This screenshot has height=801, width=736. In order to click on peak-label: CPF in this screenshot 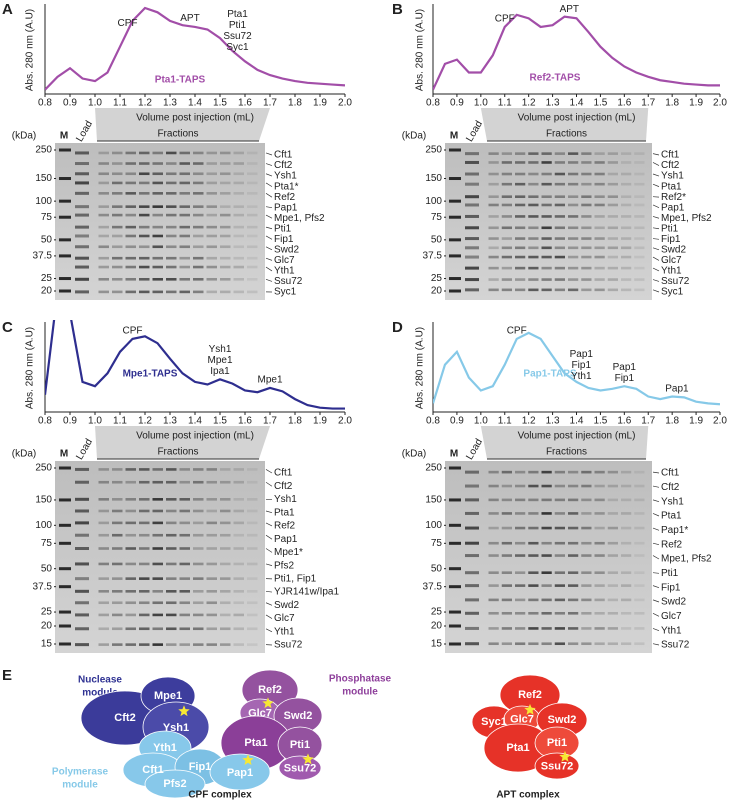, I will do `click(128, 23)`.